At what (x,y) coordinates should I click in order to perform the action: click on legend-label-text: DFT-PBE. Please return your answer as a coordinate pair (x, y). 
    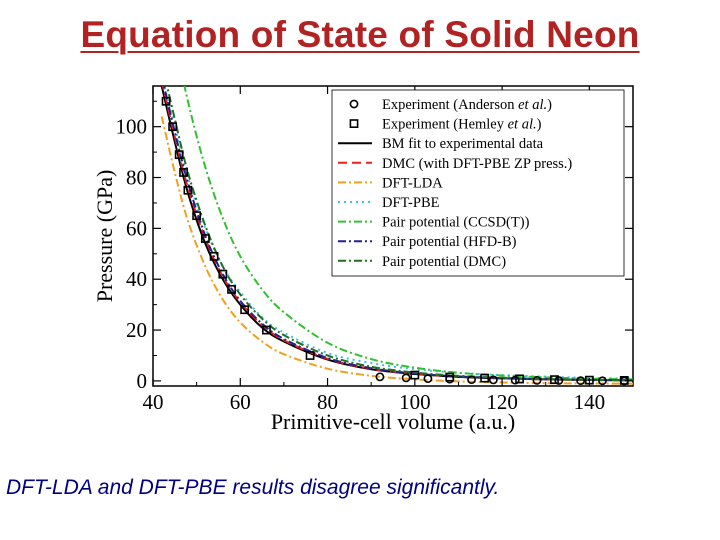
    Looking at the image, I should click on (411, 203).